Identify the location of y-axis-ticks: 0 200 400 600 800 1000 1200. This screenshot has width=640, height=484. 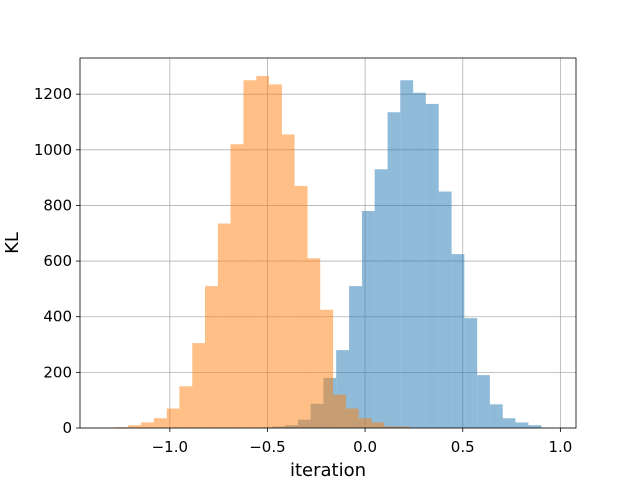
(57, 261).